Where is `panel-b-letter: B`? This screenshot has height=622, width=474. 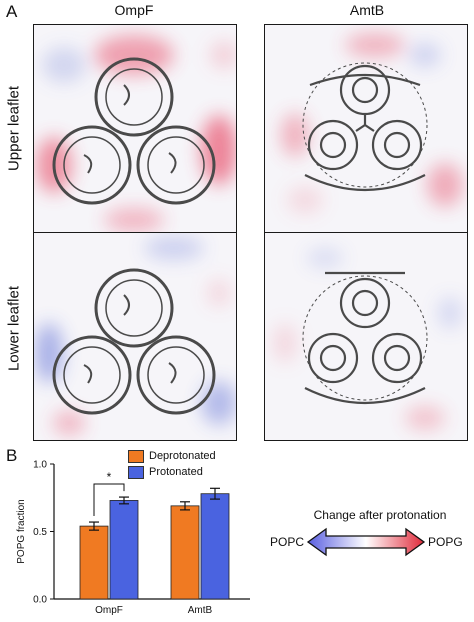
panel-b-letter: B is located at coordinates (12, 455).